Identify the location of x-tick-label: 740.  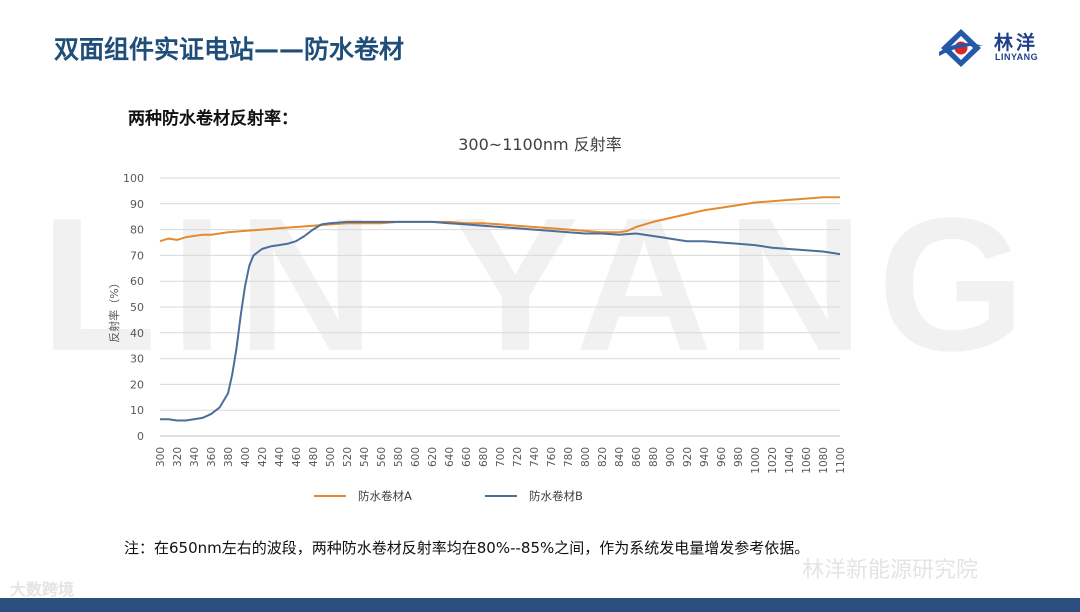
(535, 457).